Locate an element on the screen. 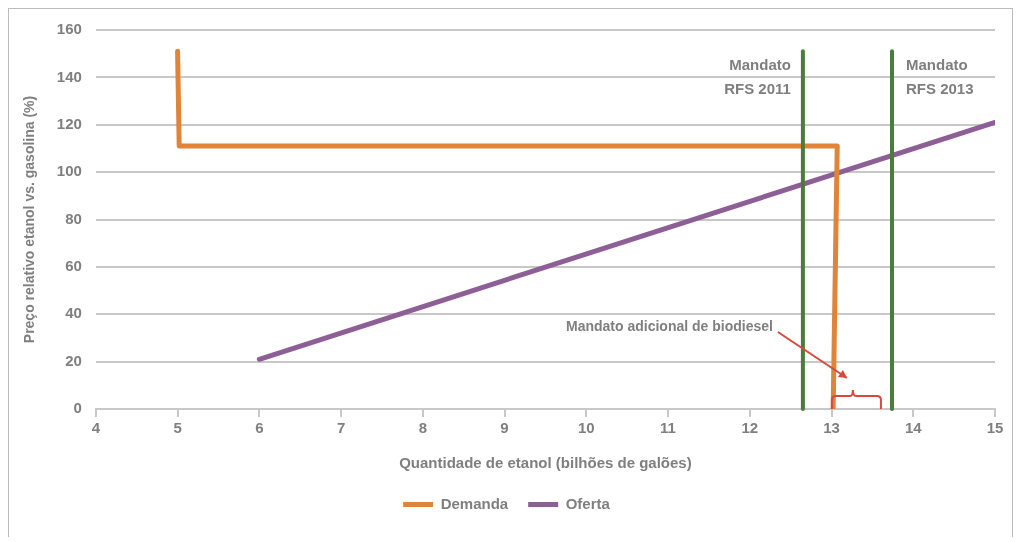  x-tick-label: 5 is located at coordinates (177, 428).